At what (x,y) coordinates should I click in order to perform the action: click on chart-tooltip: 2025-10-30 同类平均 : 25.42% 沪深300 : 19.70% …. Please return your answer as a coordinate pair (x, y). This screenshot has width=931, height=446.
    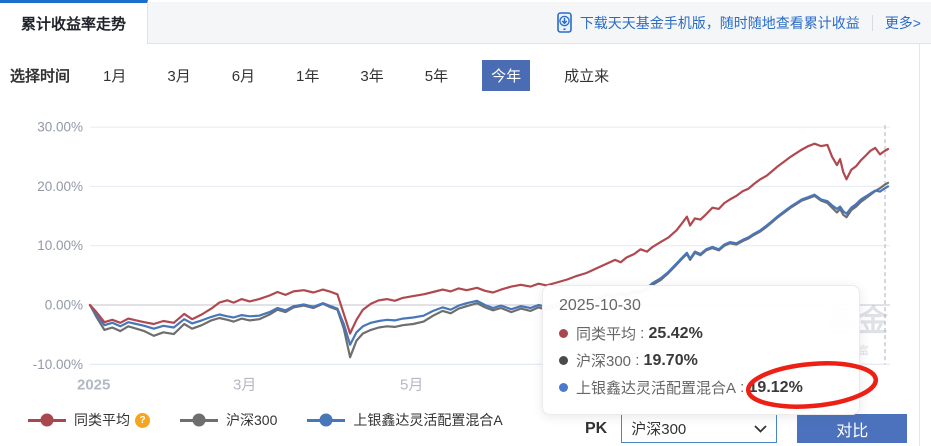
    Looking at the image, I should click on (701, 350).